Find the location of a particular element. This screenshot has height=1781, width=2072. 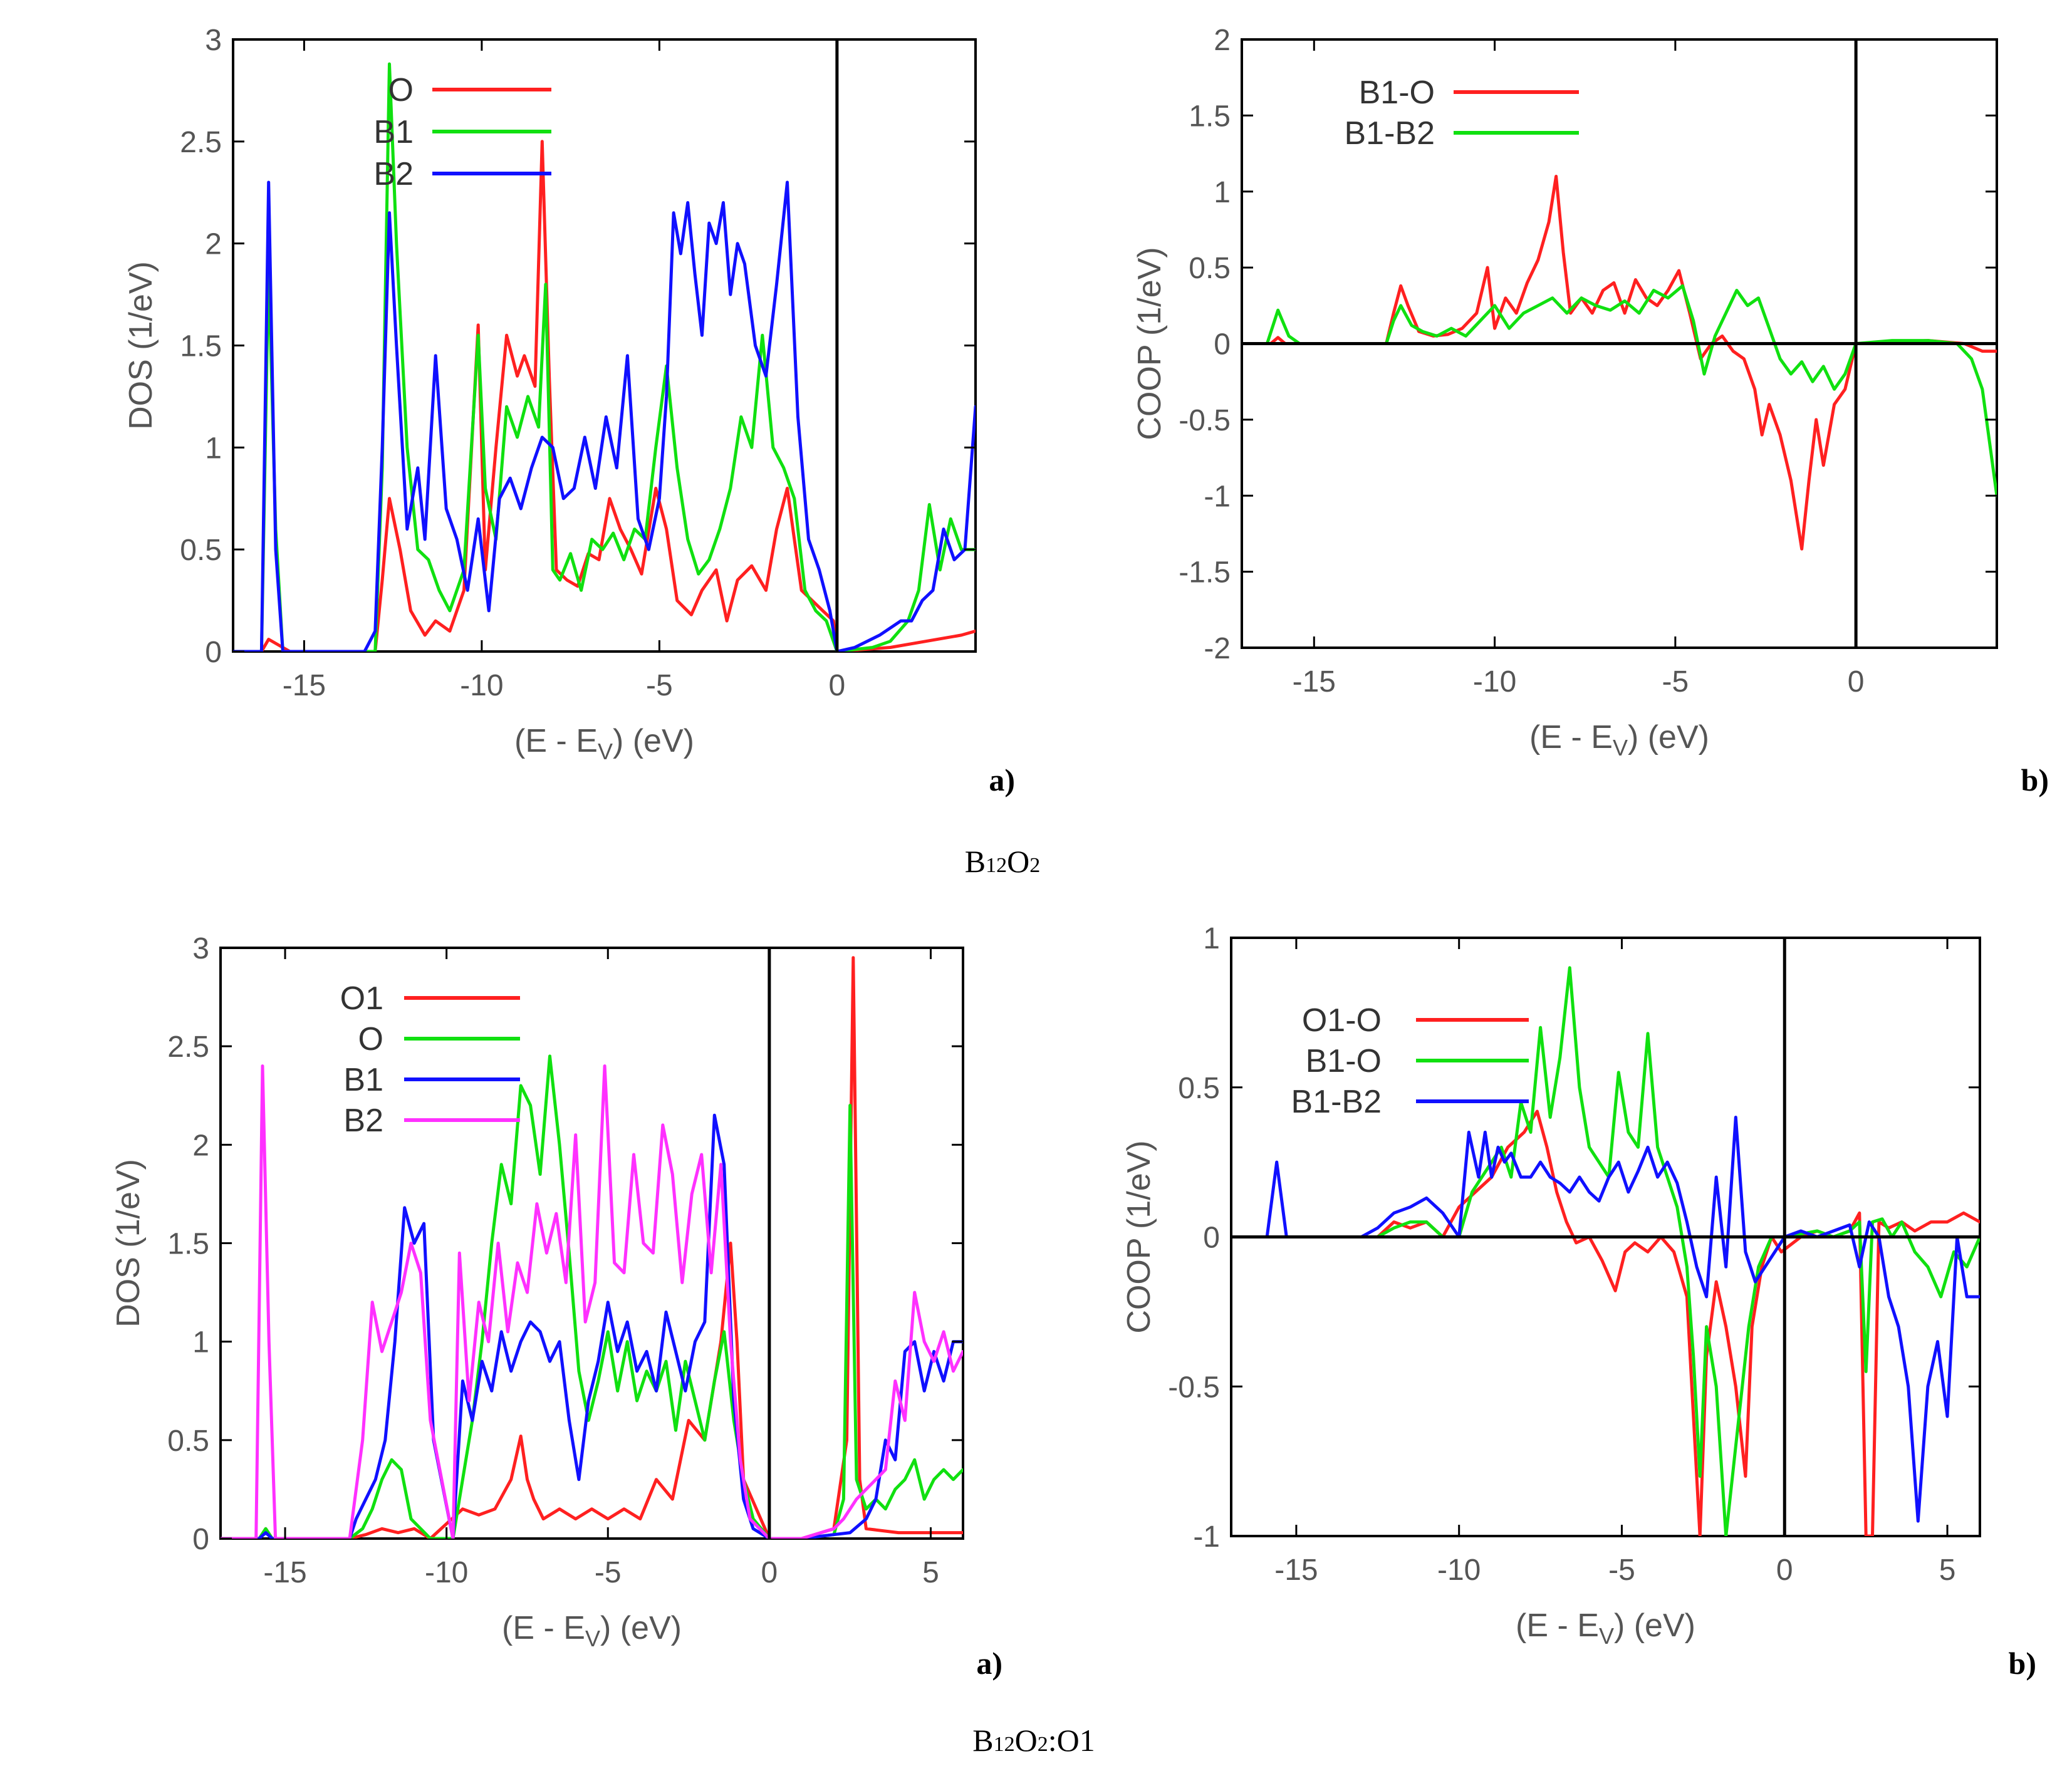

legend-label: O1-O is located at coordinates (1342, 1020).